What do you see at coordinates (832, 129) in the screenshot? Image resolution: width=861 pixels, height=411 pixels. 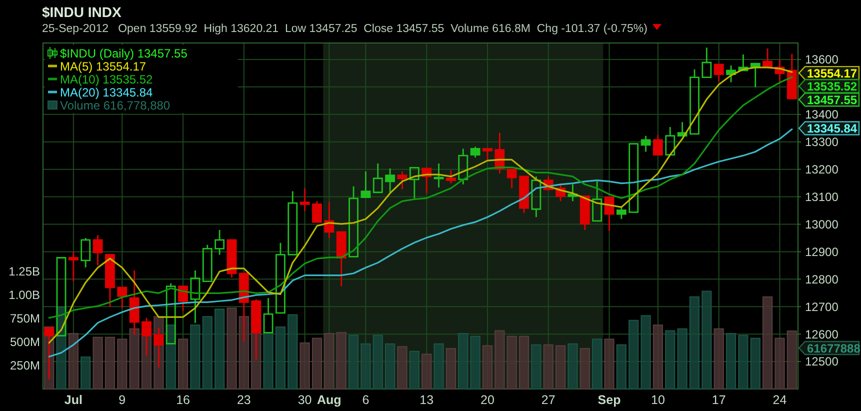 I see `data-label: 13345.84` at bounding box center [832, 129].